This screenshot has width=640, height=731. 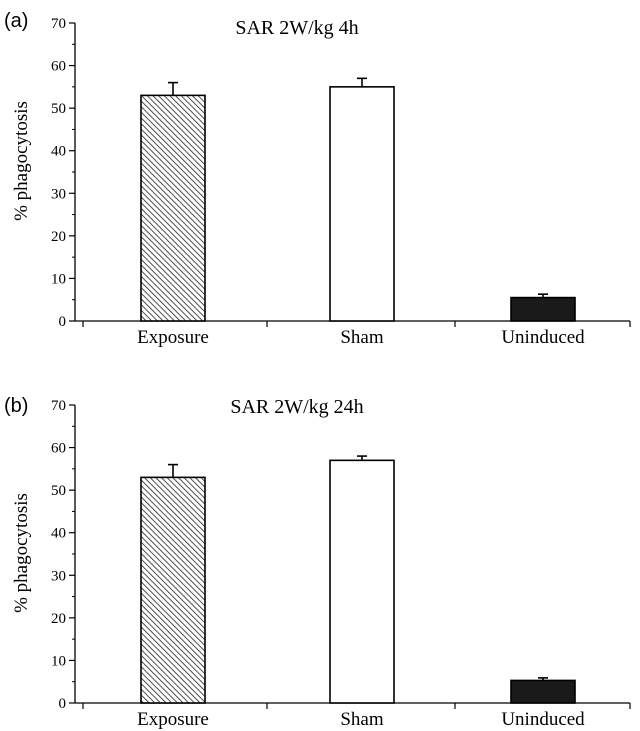 I want to click on chart-title: SAR 2W/kg 24h, so click(x=296, y=407).